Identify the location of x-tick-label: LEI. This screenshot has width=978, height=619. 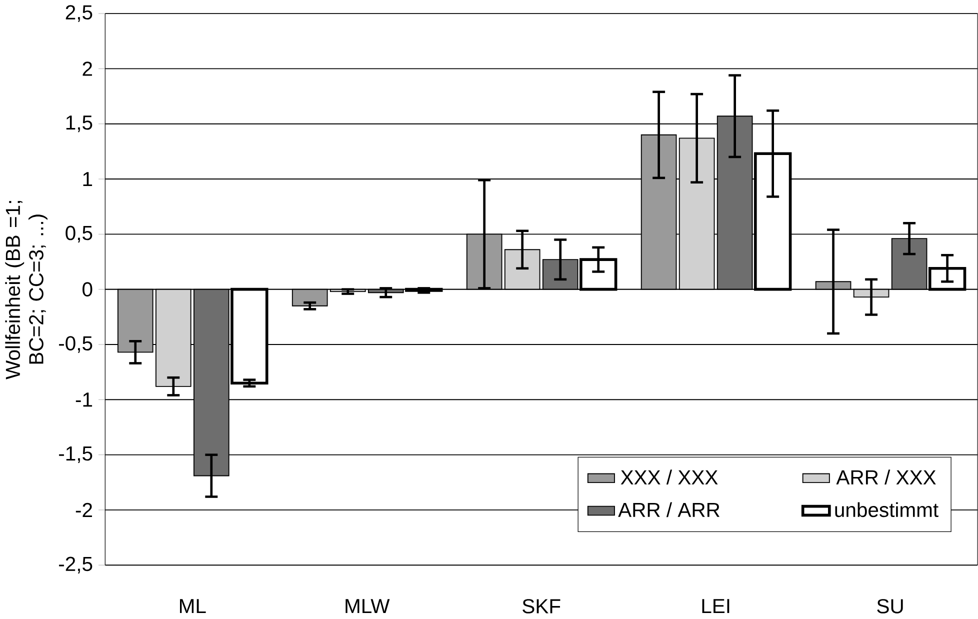
(716, 606).